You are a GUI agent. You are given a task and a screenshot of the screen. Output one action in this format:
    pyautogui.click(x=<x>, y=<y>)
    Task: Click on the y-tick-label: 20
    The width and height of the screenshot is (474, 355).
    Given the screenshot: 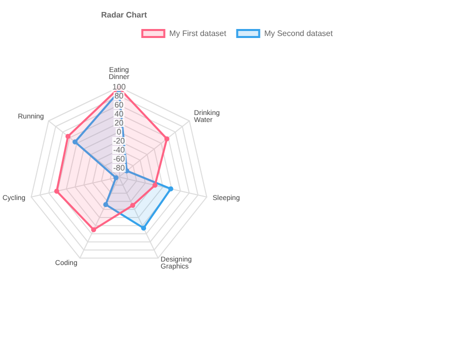 What is the action you would take?
    pyautogui.click(x=119, y=123)
    